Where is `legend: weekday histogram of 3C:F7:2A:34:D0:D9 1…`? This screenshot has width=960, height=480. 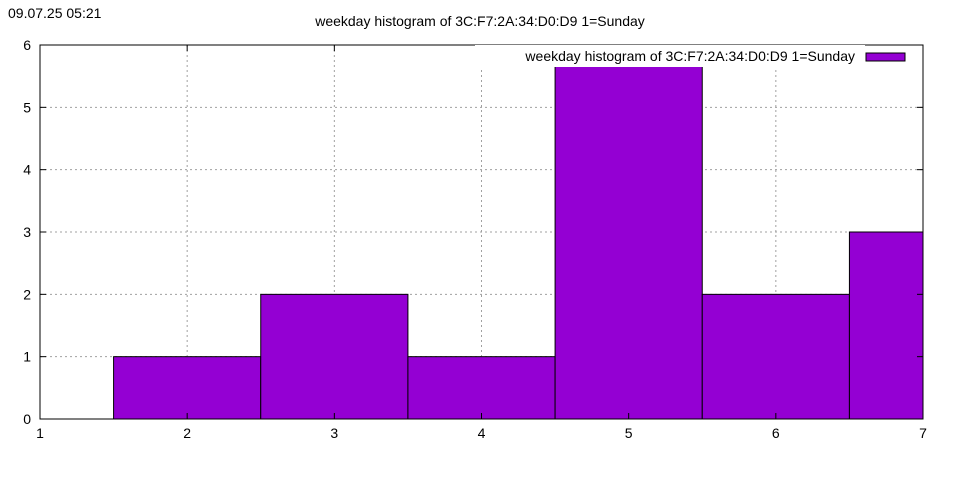
legend: weekday histogram of 3C:F7:2A:34:D0:D9 1… is located at coordinates (690, 56).